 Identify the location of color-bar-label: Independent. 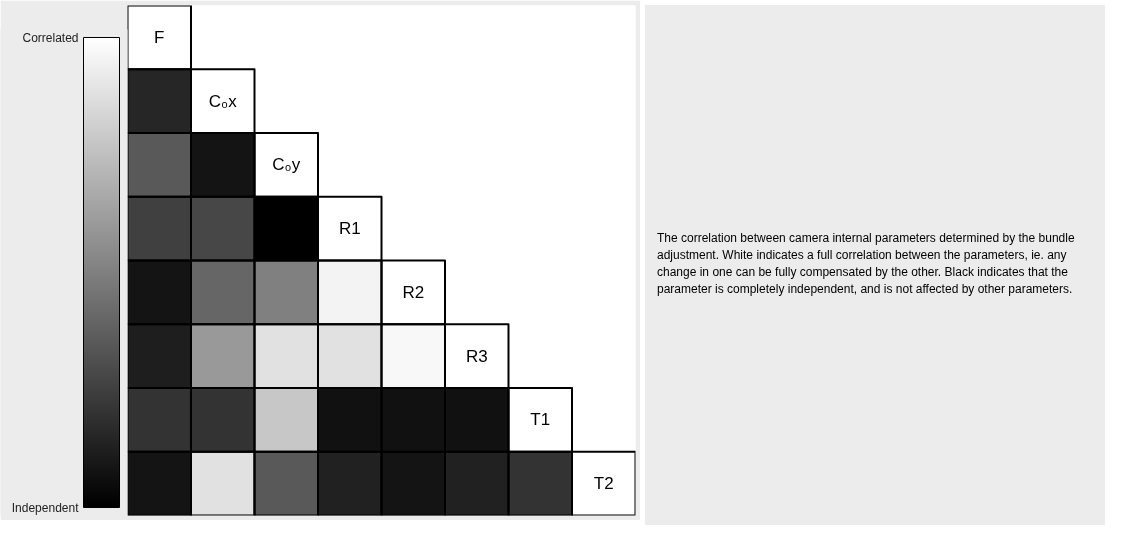
(45, 507).